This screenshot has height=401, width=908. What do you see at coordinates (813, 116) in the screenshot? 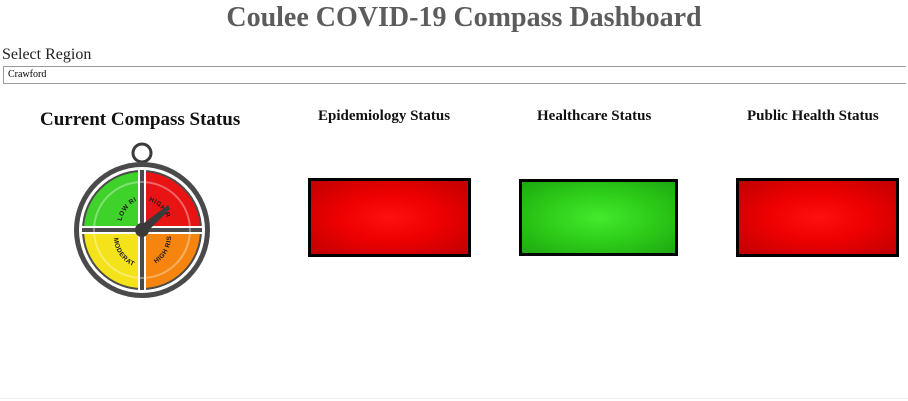
I see `public-health-status-title: Public Health Status` at bounding box center [813, 116].